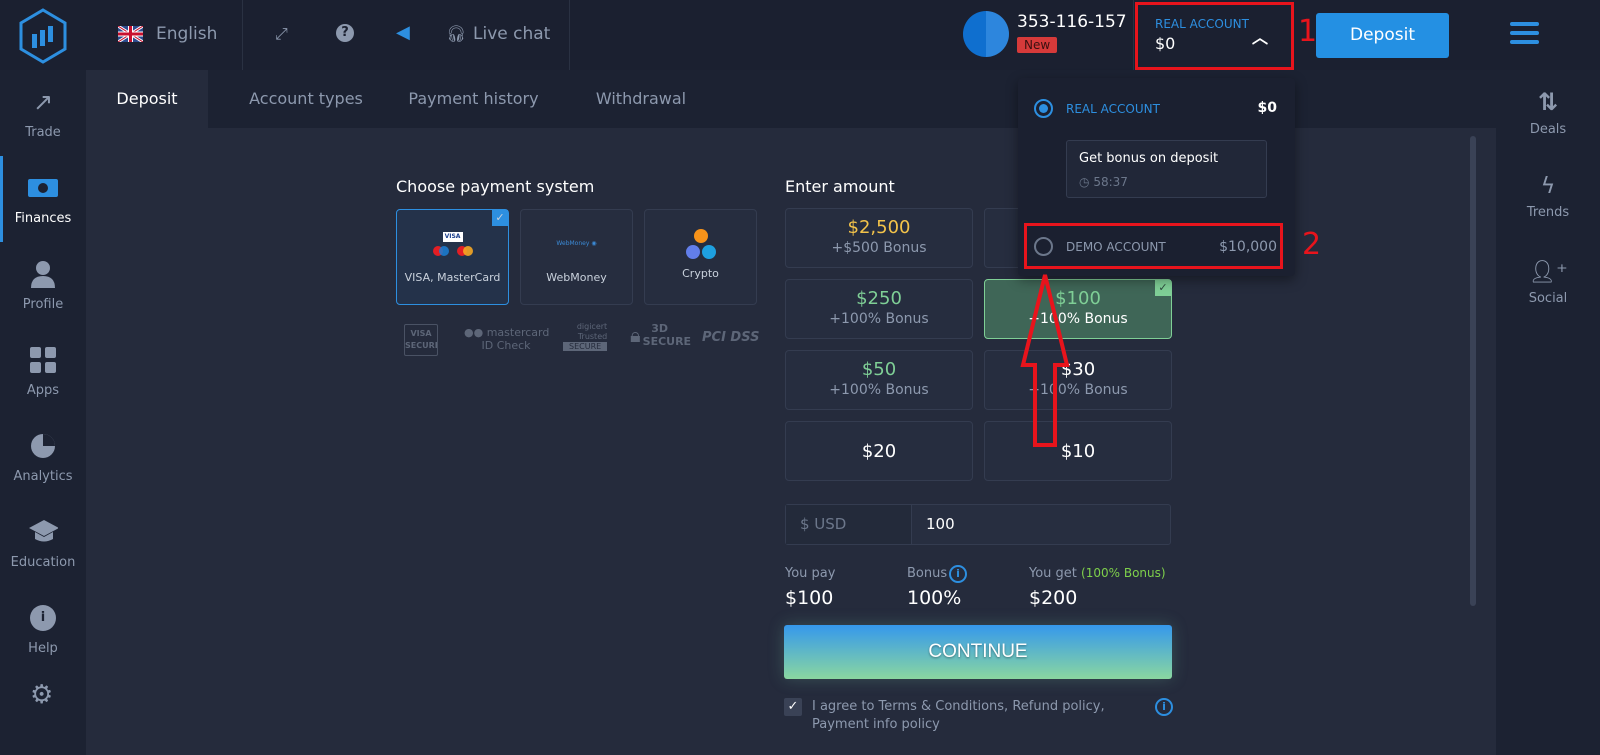 Image resolution: width=1600 pixels, height=755 pixels. What do you see at coordinates (43, 648) in the screenshot?
I see `sidebar-item-label: Help` at bounding box center [43, 648].